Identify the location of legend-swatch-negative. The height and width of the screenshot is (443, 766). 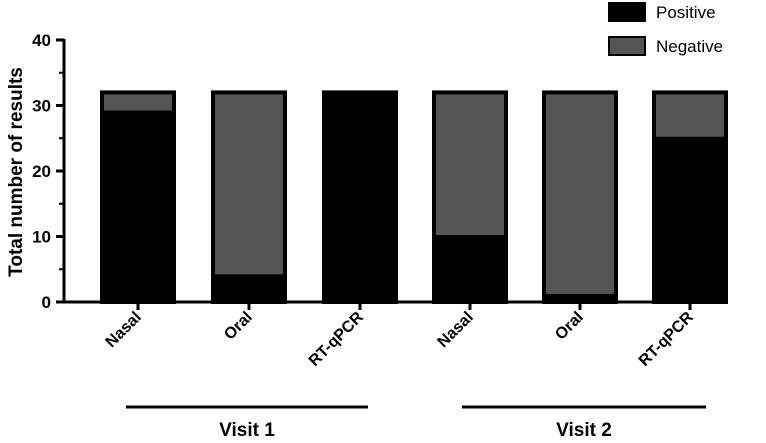
(627, 46).